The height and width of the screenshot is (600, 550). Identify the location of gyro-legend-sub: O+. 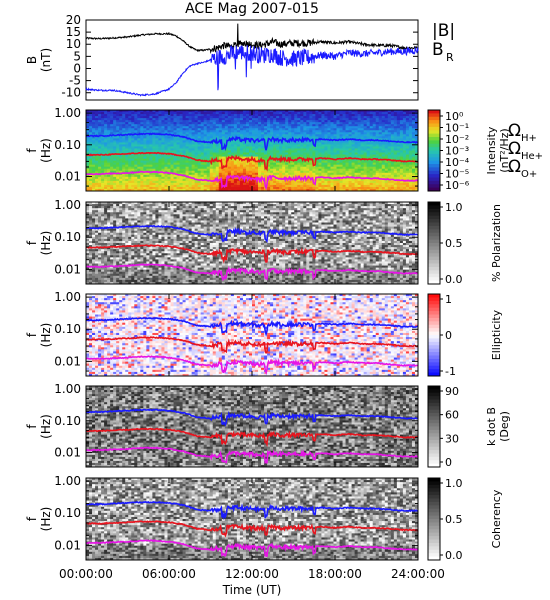
(529, 174).